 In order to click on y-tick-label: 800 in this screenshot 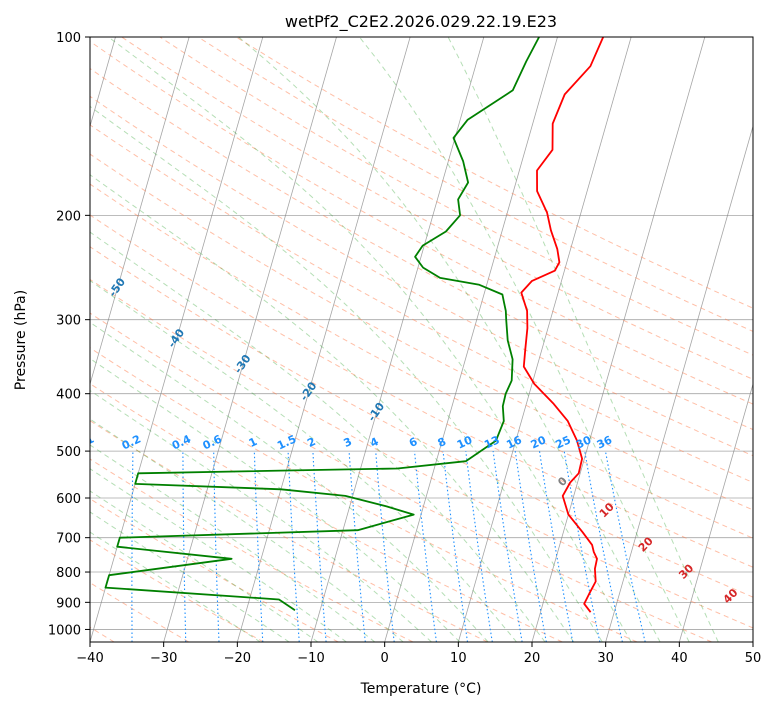, I will do `click(68, 573)`.